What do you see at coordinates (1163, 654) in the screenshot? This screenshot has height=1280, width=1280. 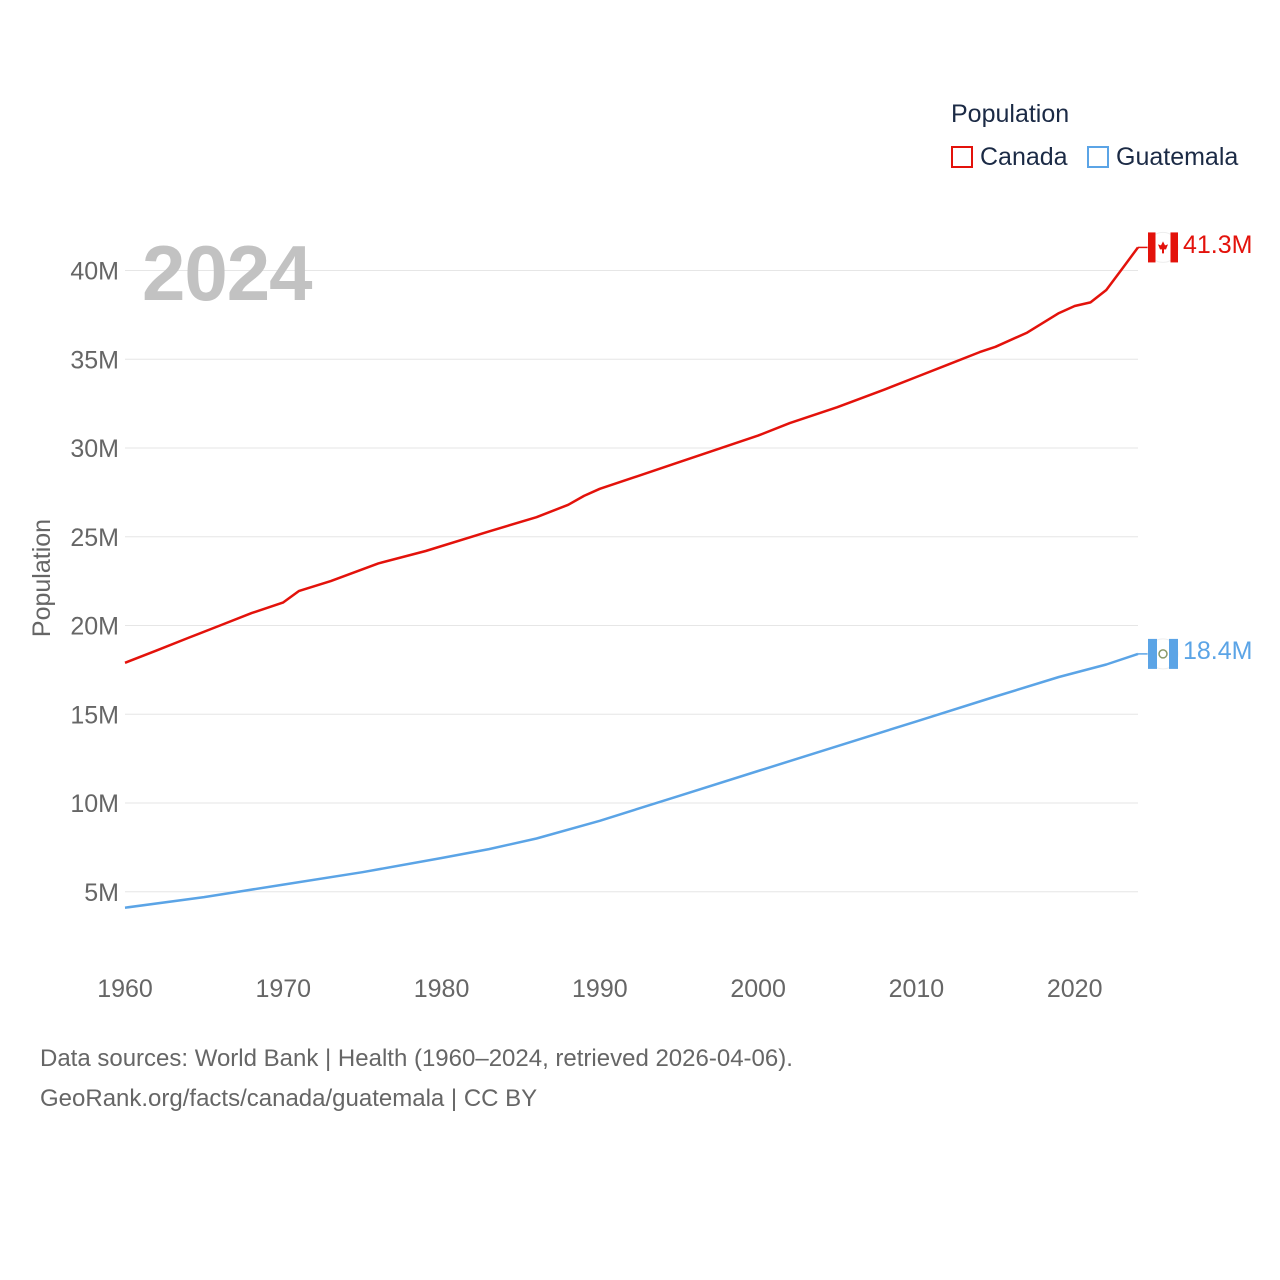 I see `coat-of-arms-icon` at bounding box center [1163, 654].